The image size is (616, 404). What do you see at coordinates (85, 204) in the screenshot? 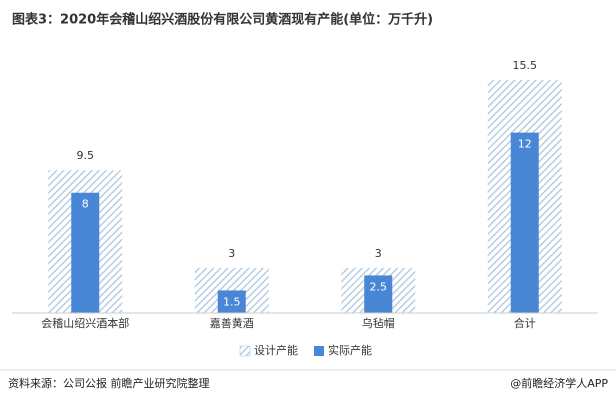
I see `value-label: 8` at bounding box center [85, 204].